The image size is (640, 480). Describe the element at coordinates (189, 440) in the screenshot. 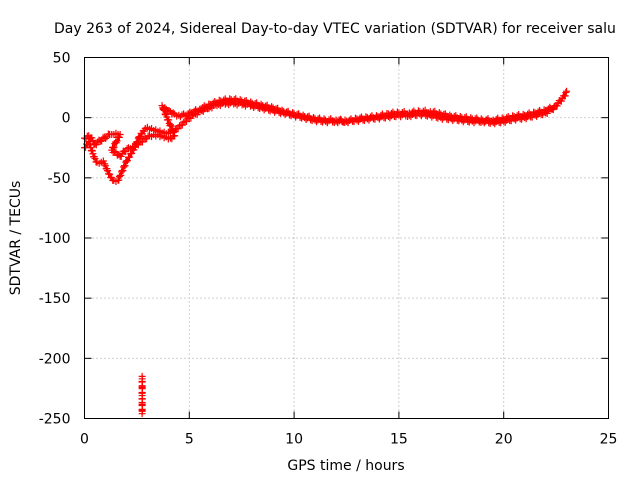

I see `x-tick-label: 5` at that location.